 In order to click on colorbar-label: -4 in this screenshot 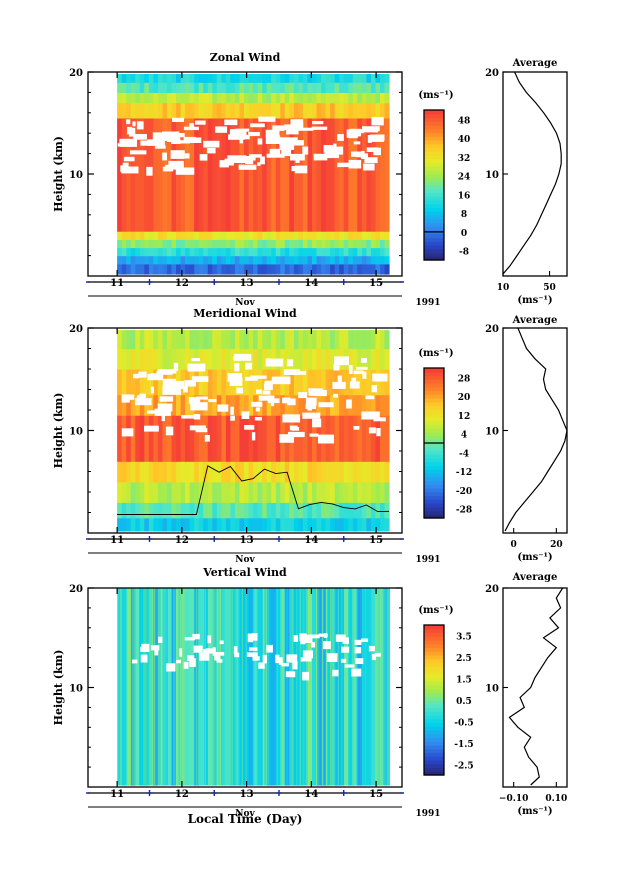, I will do `click(464, 454)`.